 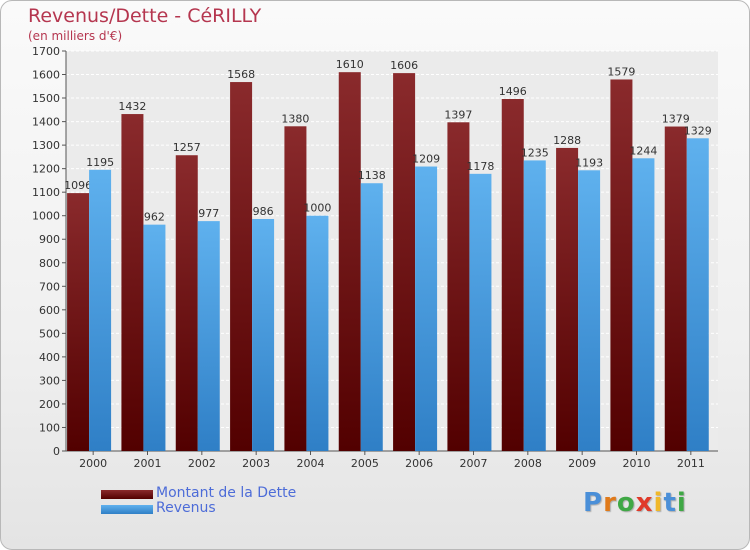 What do you see at coordinates (610, 503) in the screenshot?
I see `logo-letter: r` at bounding box center [610, 503].